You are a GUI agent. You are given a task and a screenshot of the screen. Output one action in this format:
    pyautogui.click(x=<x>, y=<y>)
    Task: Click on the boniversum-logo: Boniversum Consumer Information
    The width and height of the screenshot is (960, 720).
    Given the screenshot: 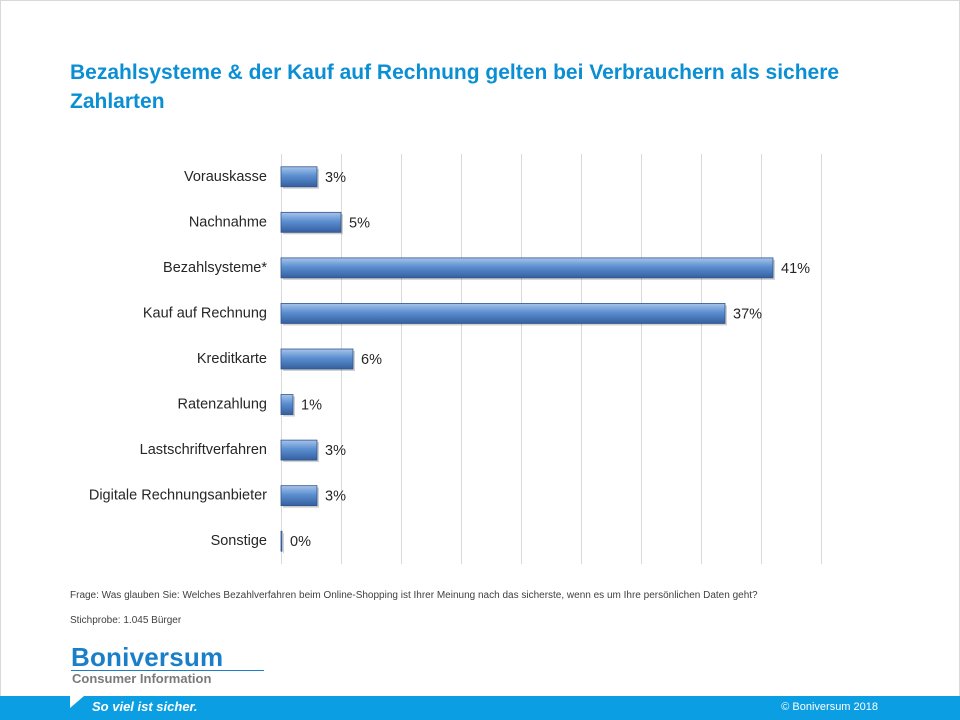 What is the action you would take?
    pyautogui.click(x=168, y=665)
    